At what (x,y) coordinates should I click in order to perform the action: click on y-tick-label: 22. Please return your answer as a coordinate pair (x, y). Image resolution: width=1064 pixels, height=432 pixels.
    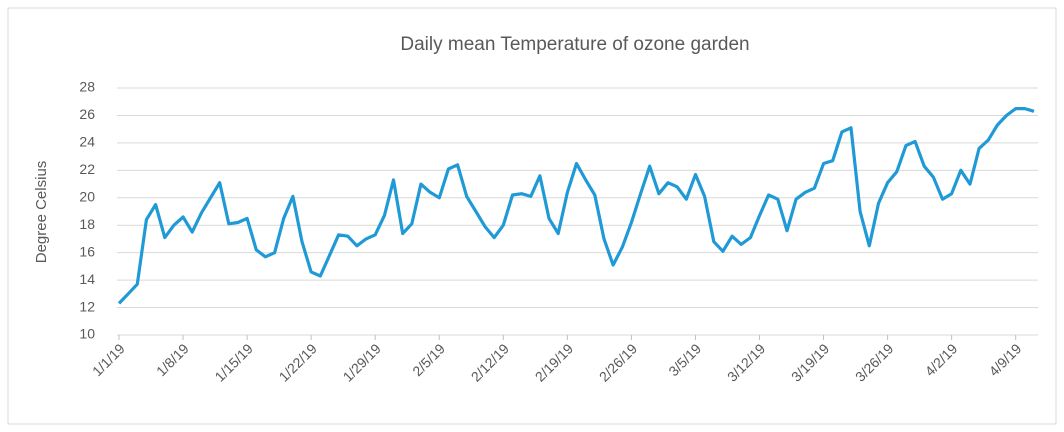
    Looking at the image, I should click on (87, 169).